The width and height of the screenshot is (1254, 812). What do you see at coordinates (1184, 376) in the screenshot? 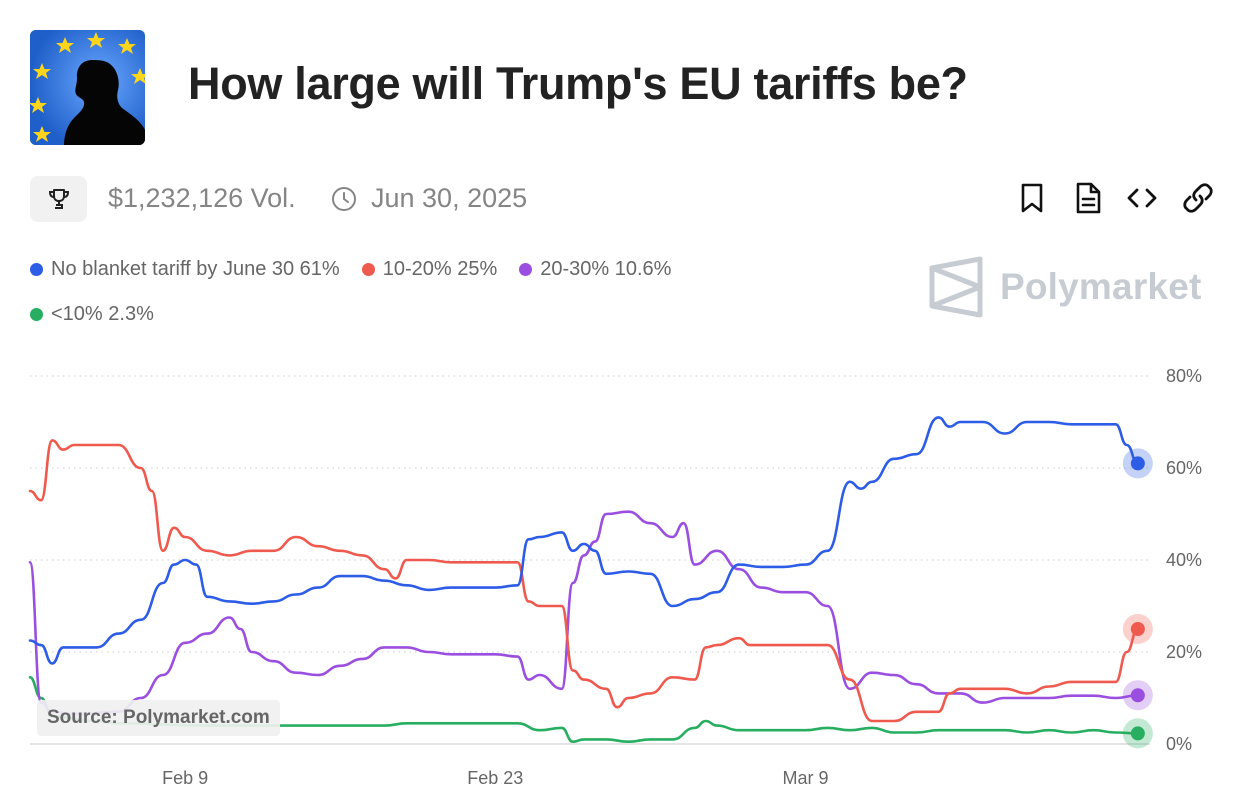
I see `y-tick-label: 80%` at bounding box center [1184, 376].